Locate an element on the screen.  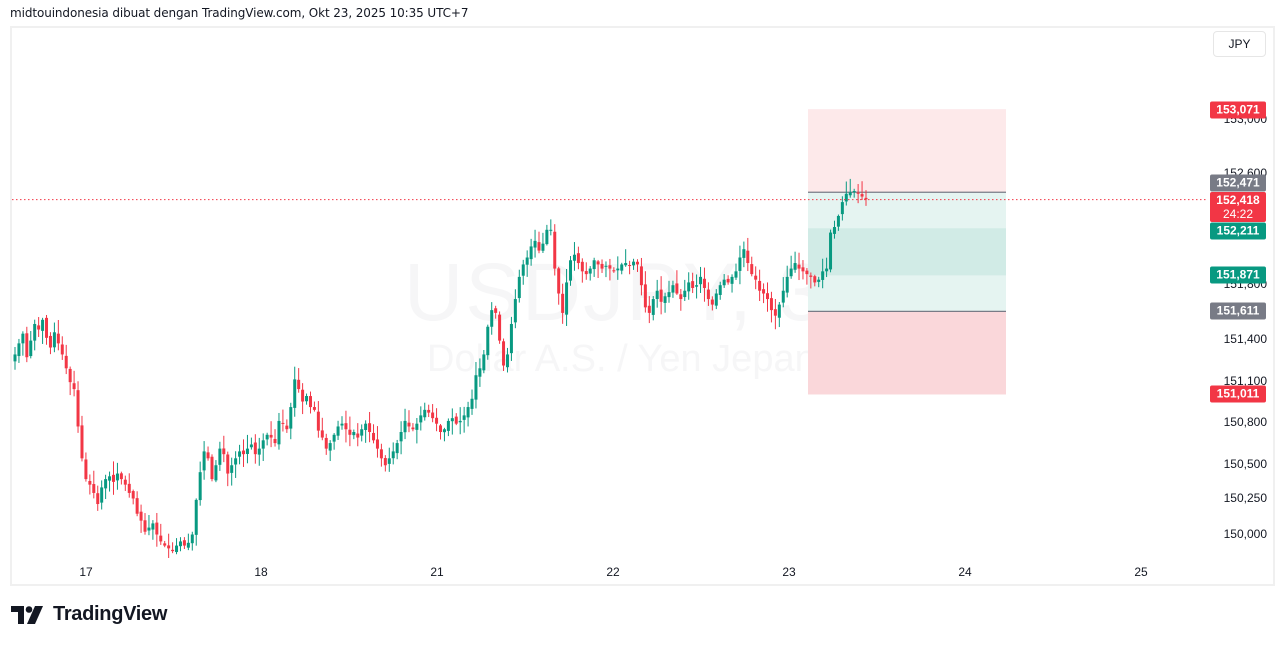
current-price-label-value: 152,418 is located at coordinates (1238, 200).